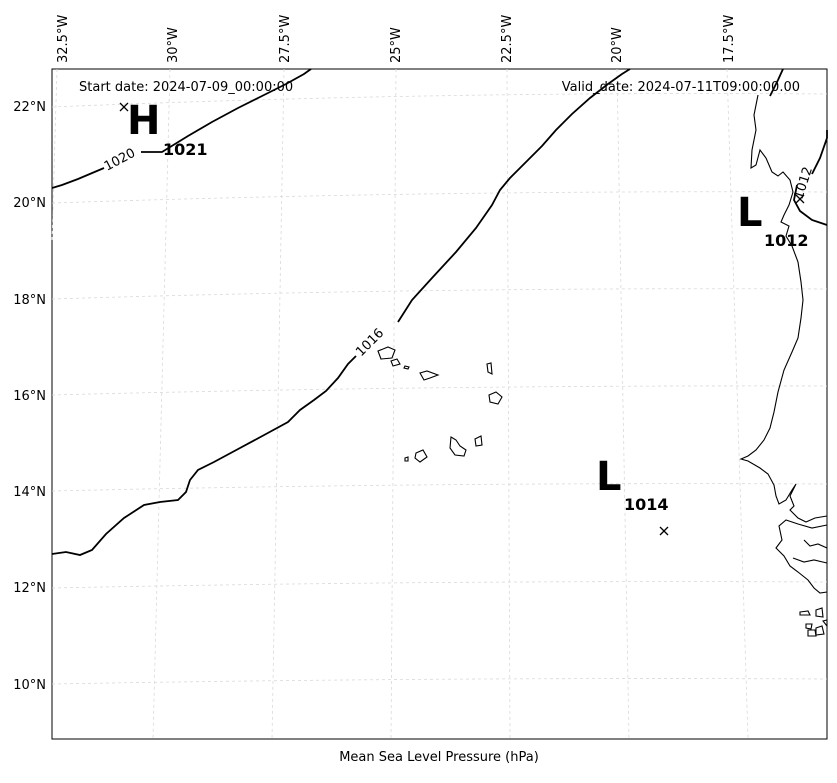 This screenshot has height=783, width=837. I want to click on island-fogo, so click(421, 456).